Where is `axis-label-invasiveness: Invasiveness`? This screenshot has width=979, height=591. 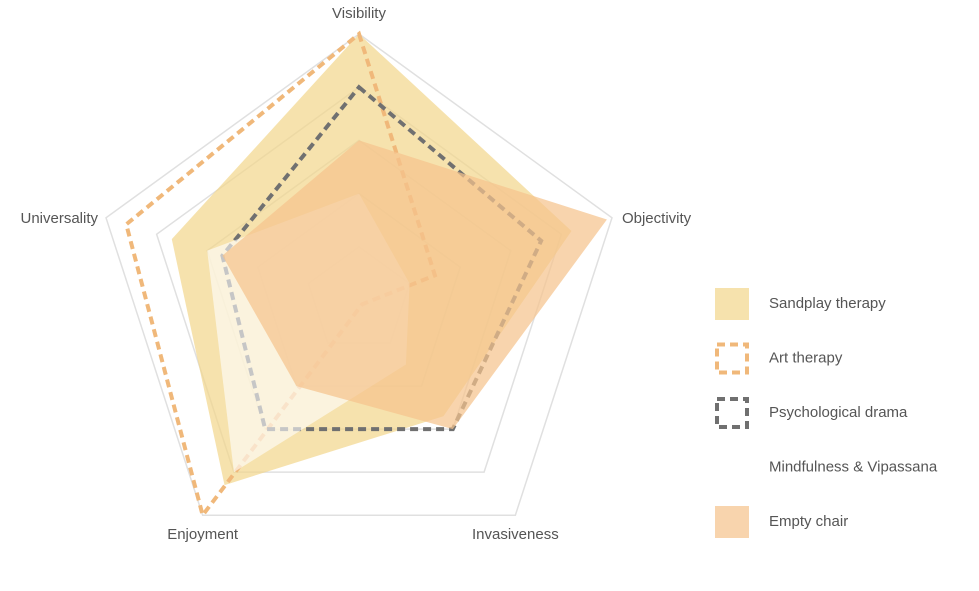
axis-label-invasiveness: Invasiveness is located at coordinates (515, 534).